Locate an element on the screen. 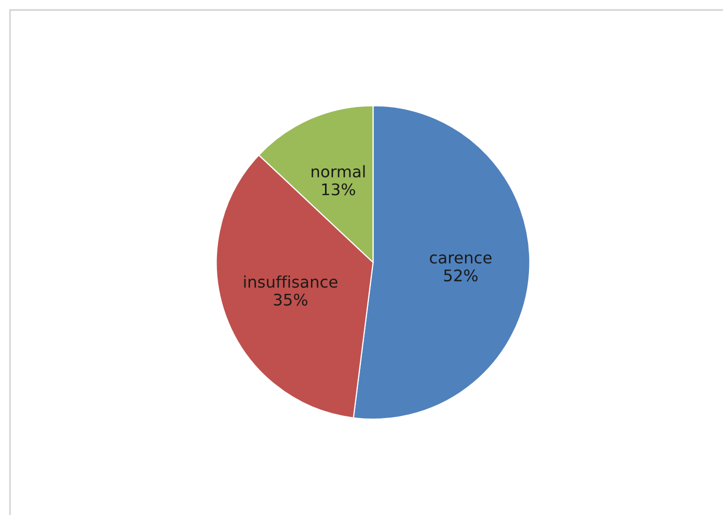 This screenshot has height=515, width=723. data-label: 13% is located at coordinates (339, 189).